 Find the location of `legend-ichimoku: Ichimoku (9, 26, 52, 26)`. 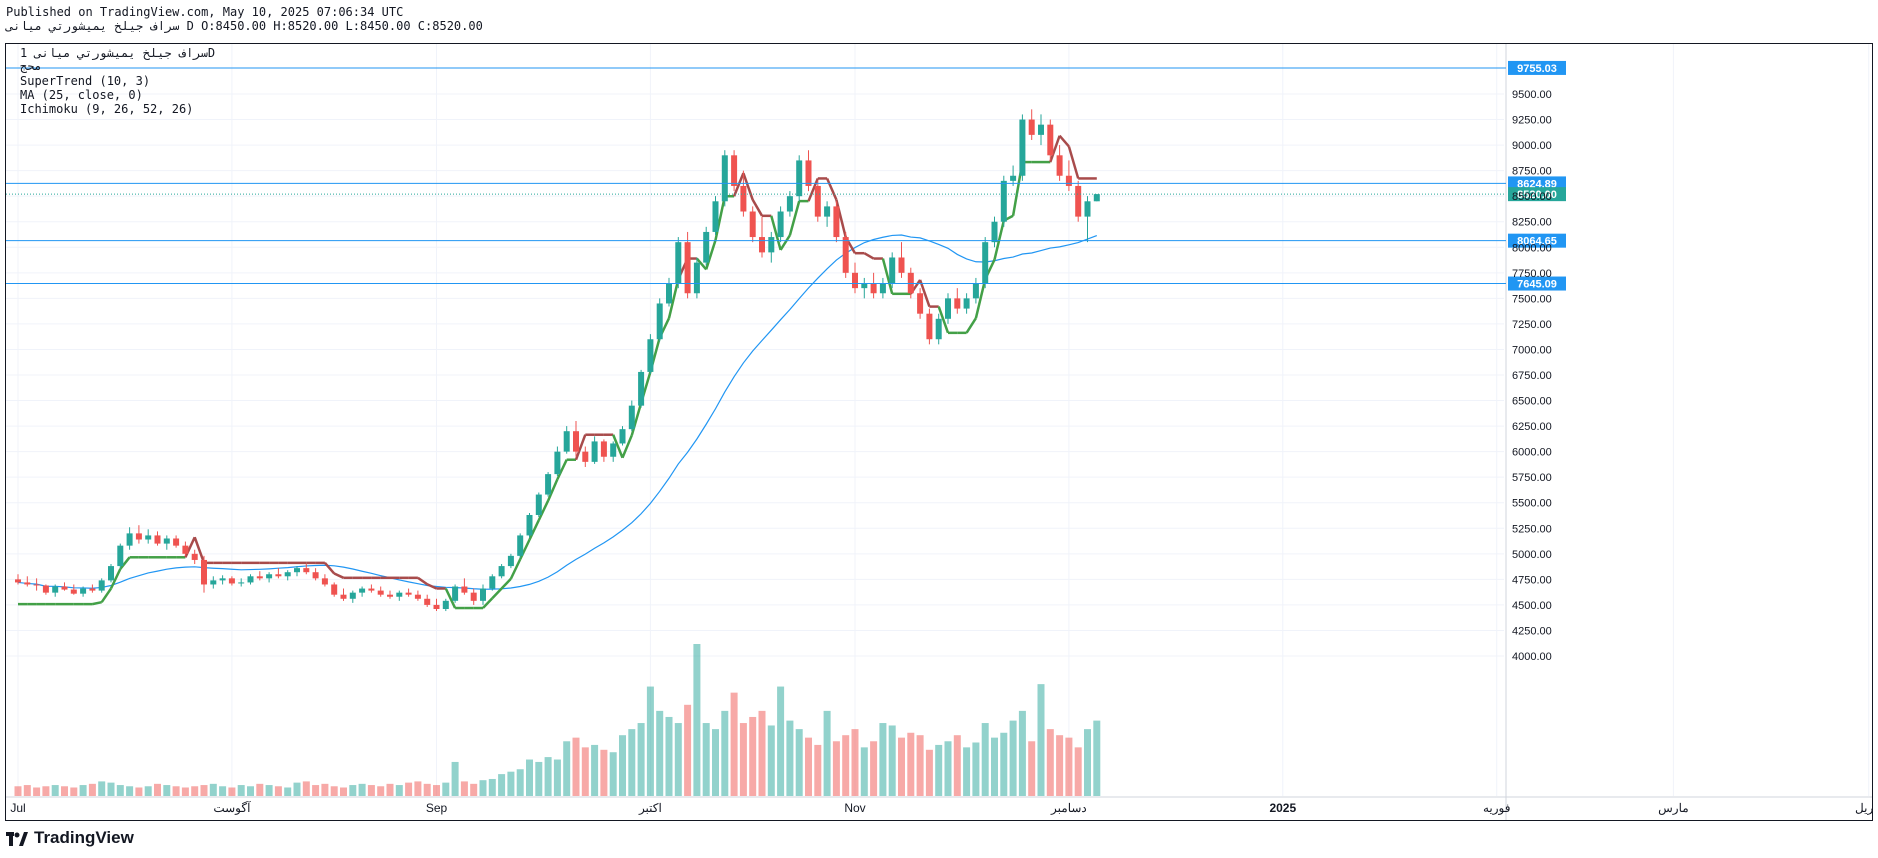

legend-ichimoku: Ichimoku (9, 26, 52, 26) is located at coordinates (107, 109).